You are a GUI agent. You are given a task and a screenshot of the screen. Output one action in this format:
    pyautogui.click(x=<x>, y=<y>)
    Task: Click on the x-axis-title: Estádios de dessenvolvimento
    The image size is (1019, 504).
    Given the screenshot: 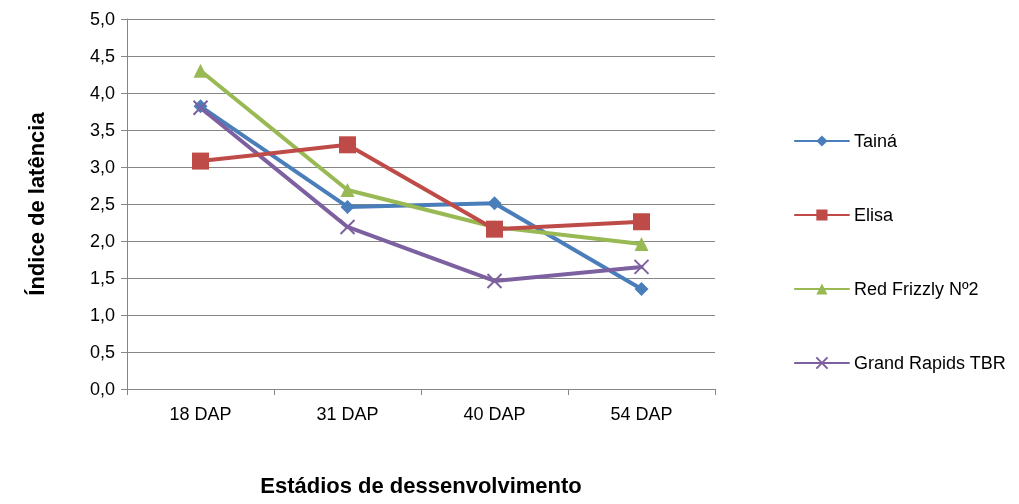 What is the action you would take?
    pyautogui.click(x=421, y=485)
    